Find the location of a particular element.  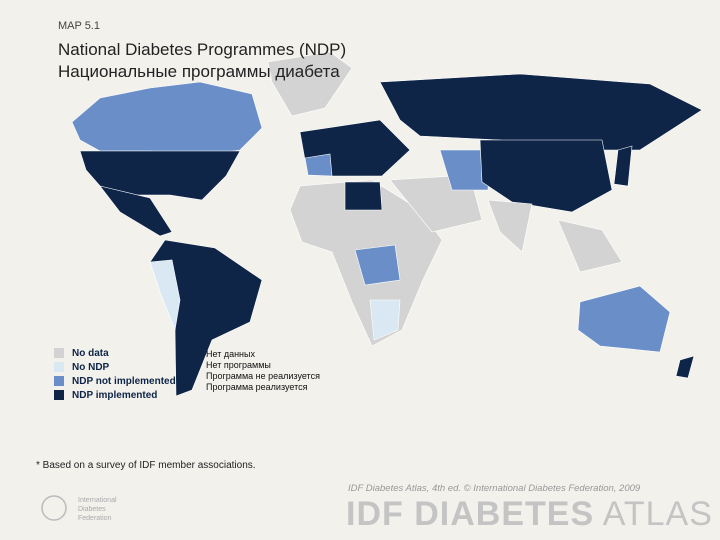

africa-north is located at coordinates (363, 196).